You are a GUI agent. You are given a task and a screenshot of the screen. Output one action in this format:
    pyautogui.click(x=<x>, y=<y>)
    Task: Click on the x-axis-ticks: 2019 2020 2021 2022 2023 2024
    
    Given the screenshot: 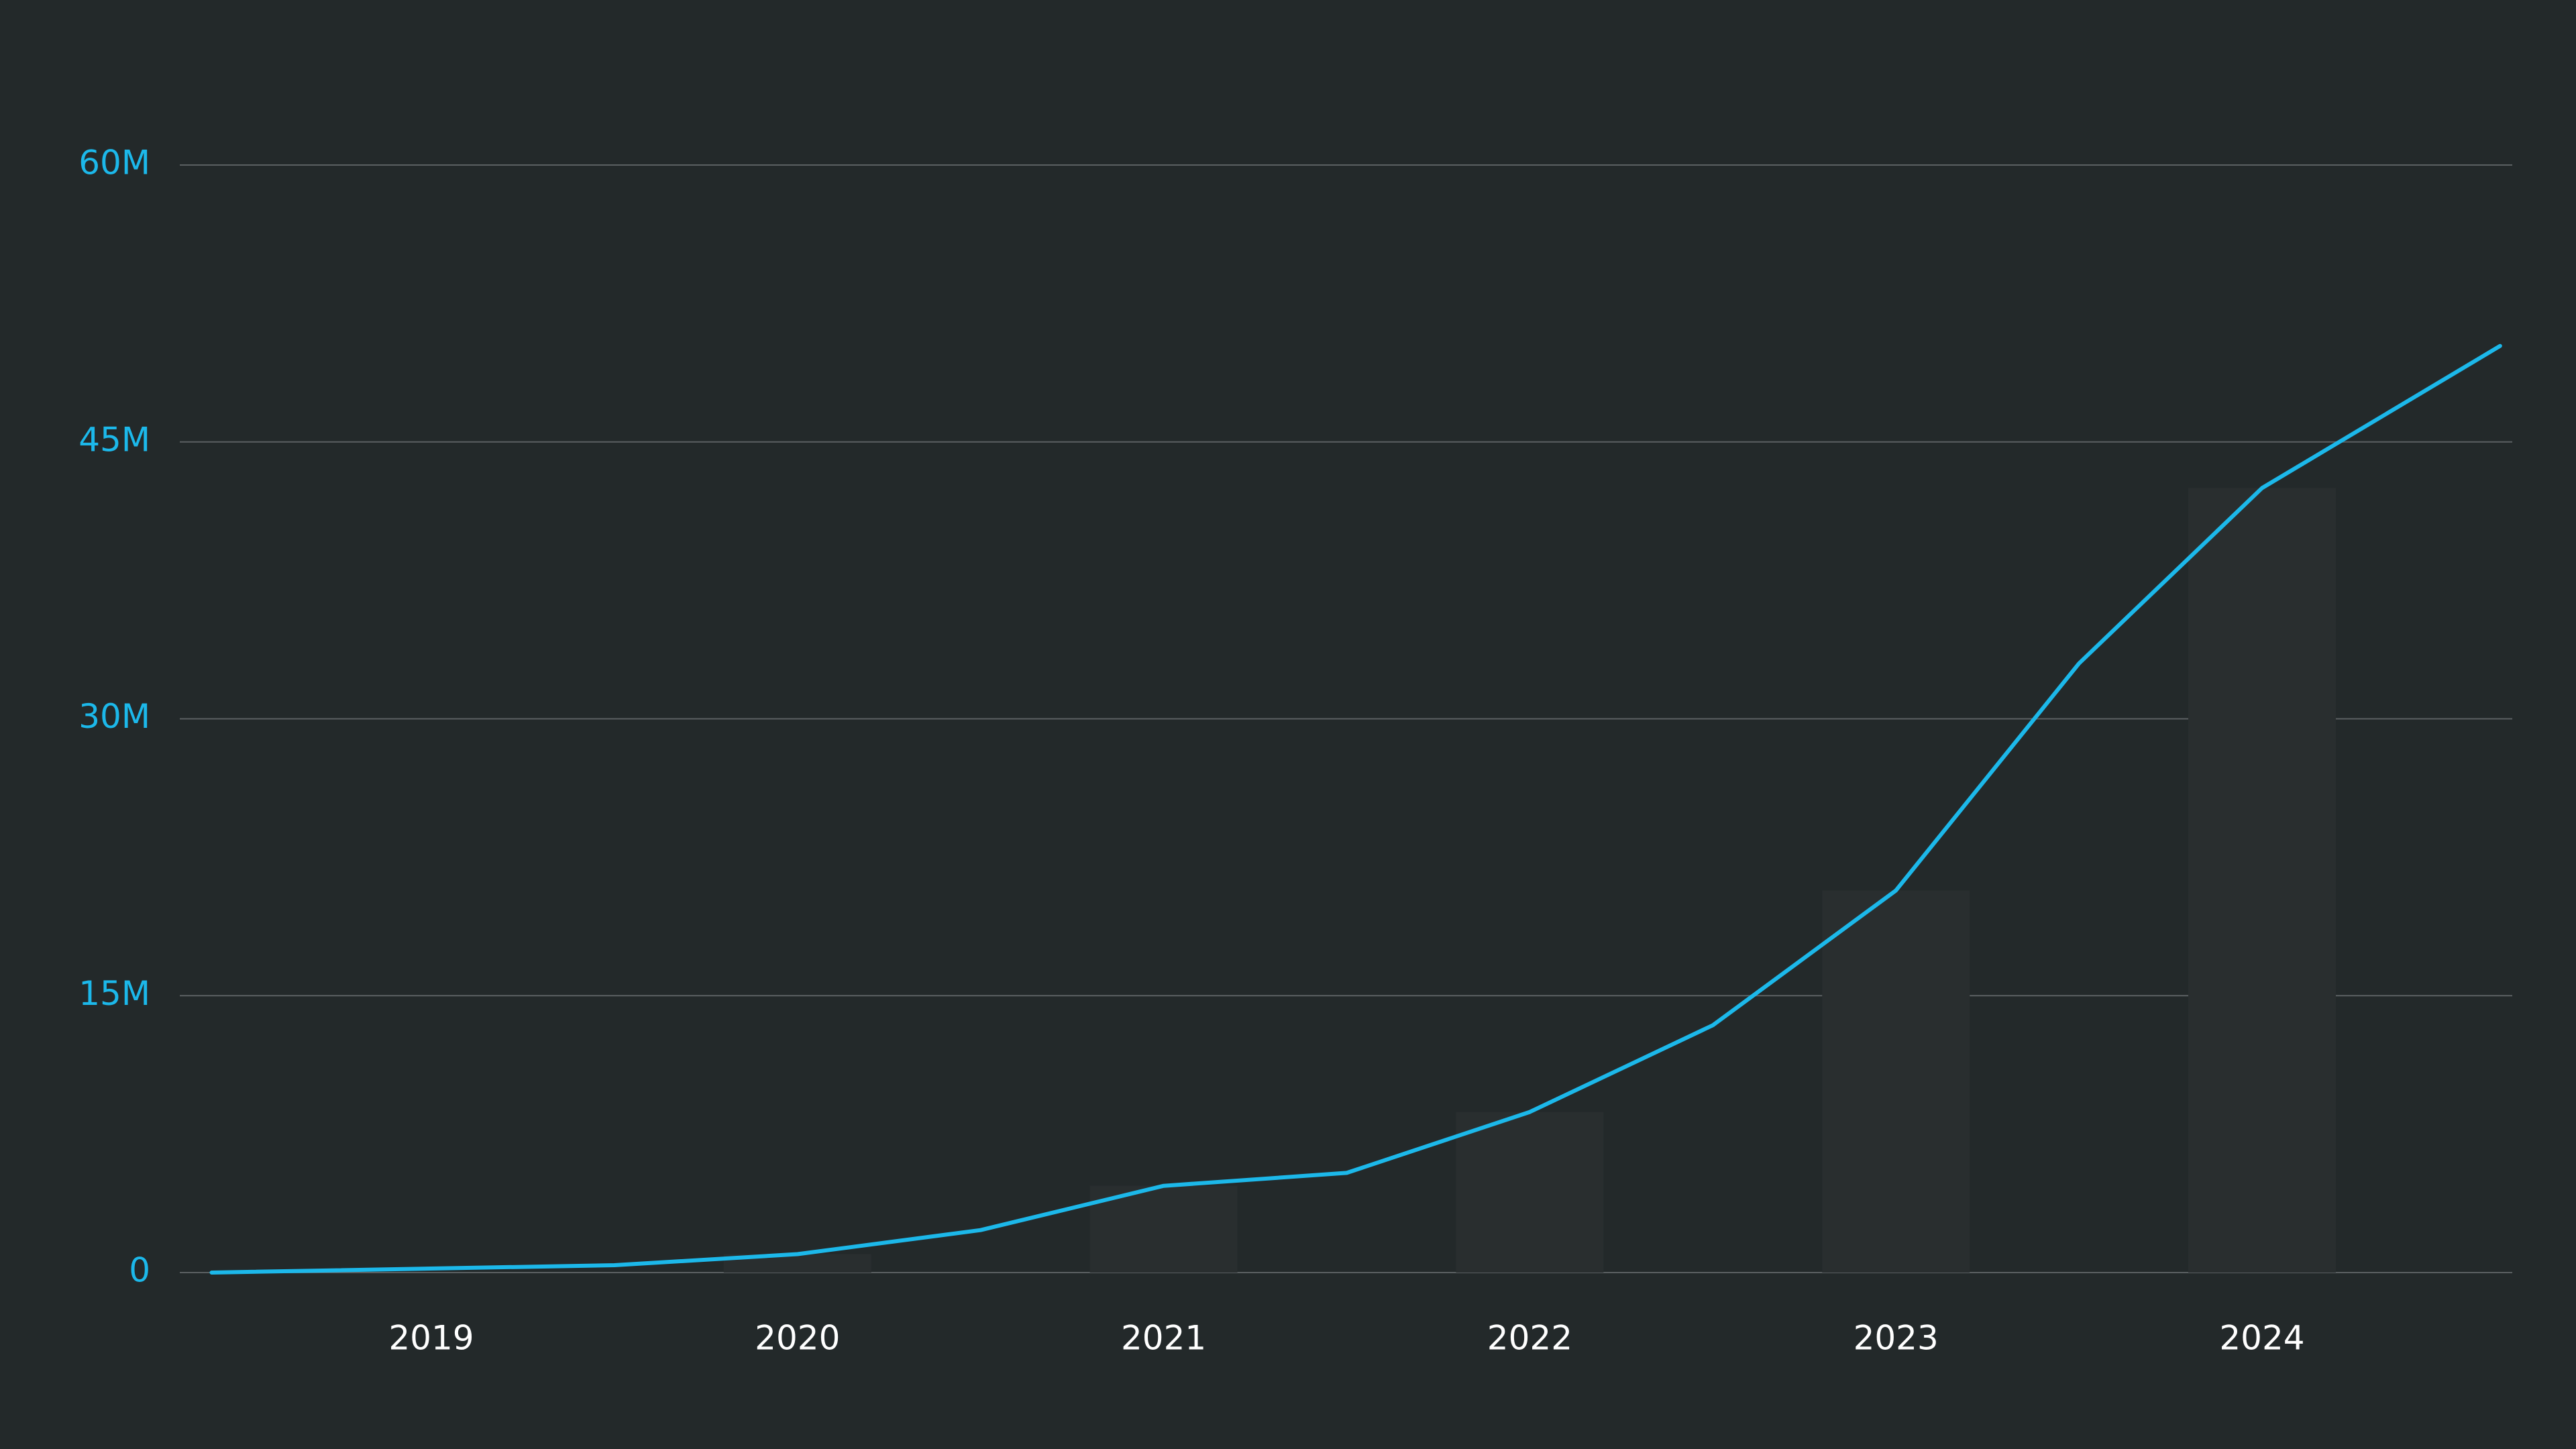 What is the action you would take?
    pyautogui.click(x=1346, y=1338)
    